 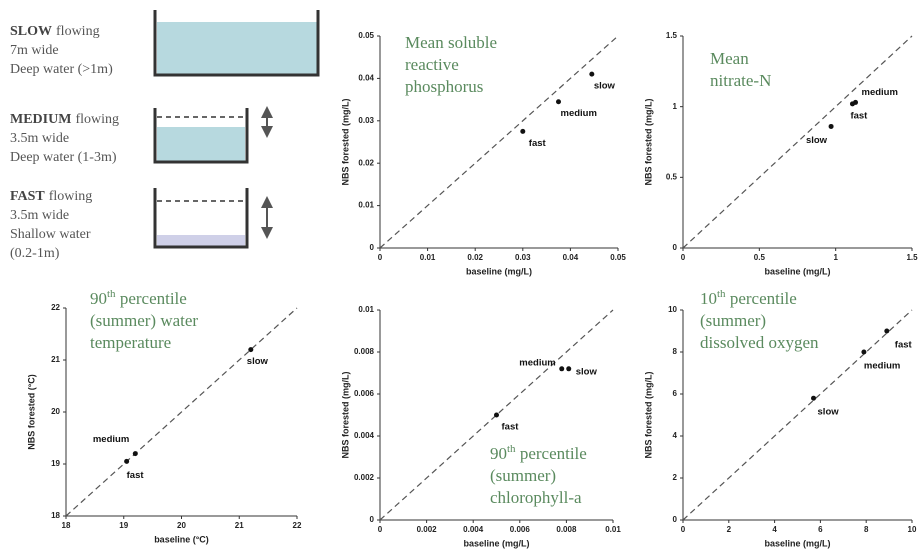 I want to click on x-tick-label: 0.006, so click(x=520, y=529).